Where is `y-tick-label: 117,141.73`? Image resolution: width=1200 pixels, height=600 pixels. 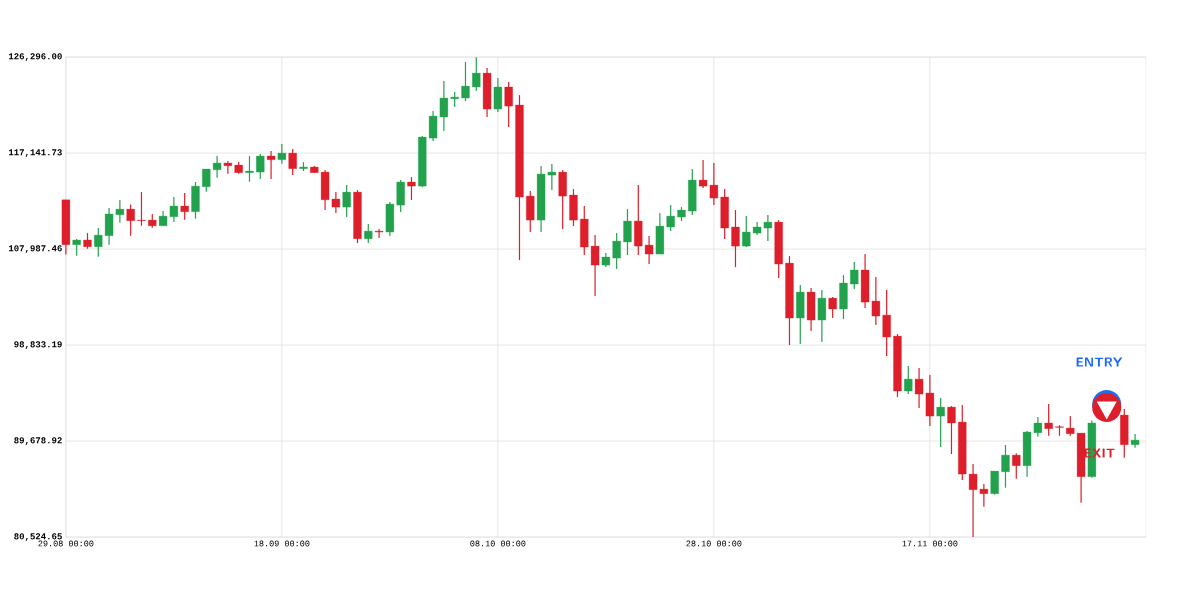 y-tick-label: 117,141.73 is located at coordinates (35, 153).